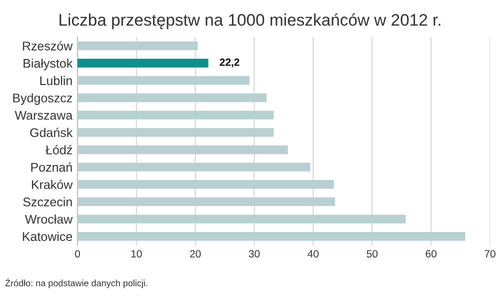 The width and height of the screenshot is (500, 297). What do you see at coordinates (51, 167) in the screenshot?
I see `y-tick-label: Poznań` at bounding box center [51, 167].